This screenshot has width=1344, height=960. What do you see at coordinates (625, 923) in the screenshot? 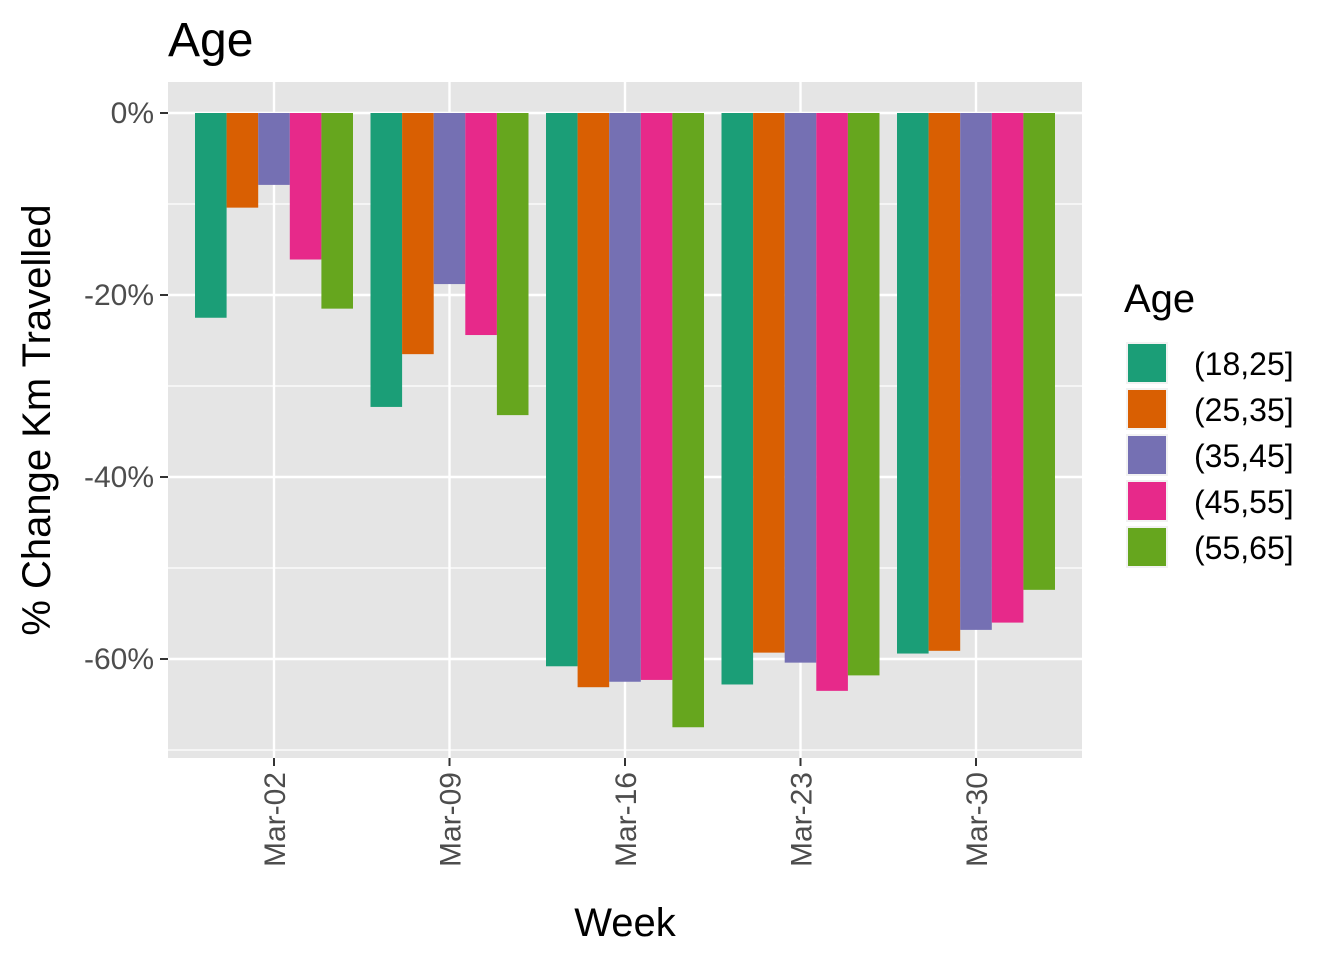
I see `x-axis-title: Week` at bounding box center [625, 923].